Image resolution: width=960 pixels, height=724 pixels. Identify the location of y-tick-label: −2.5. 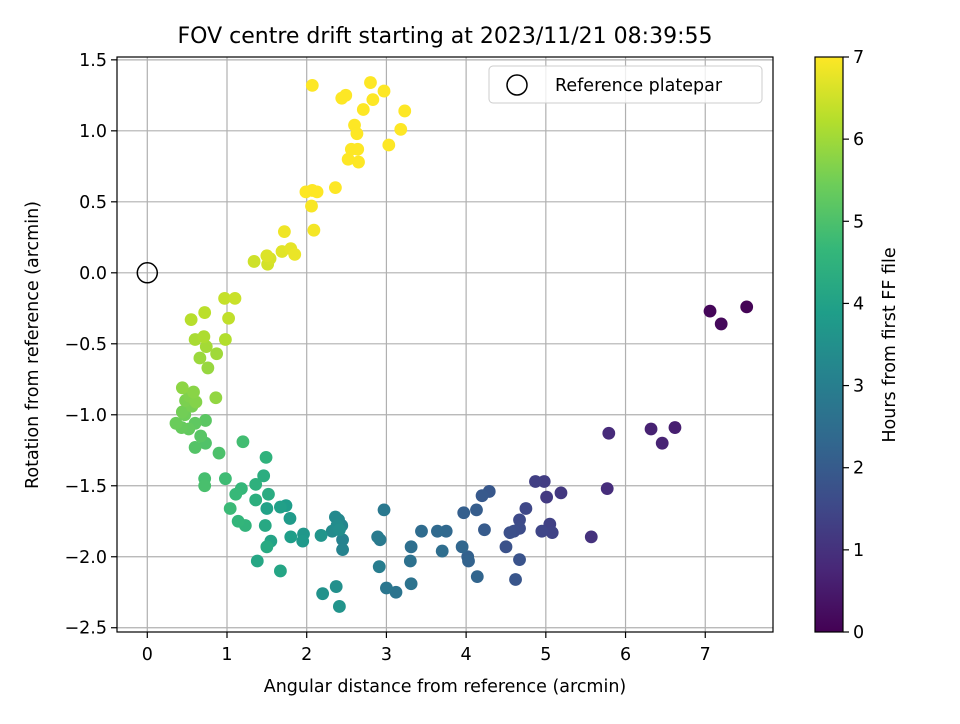
(86, 629).